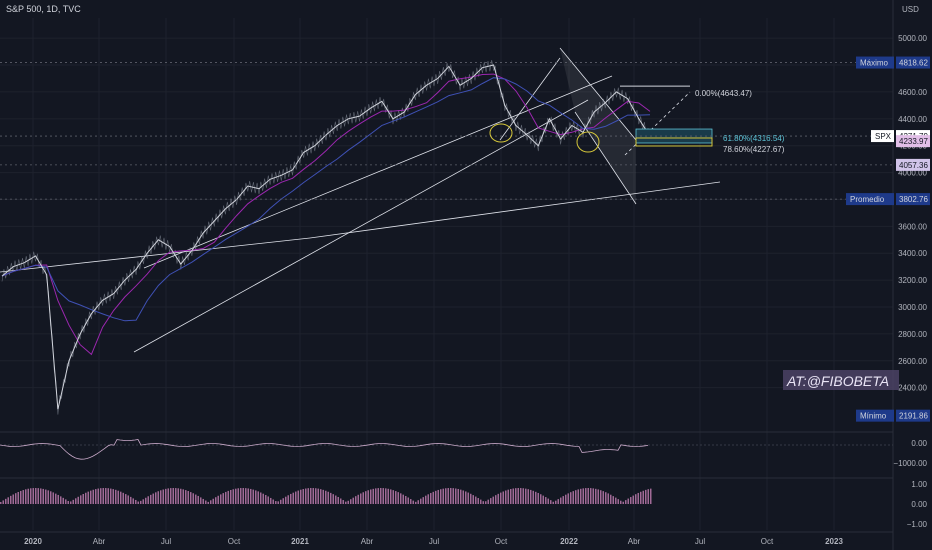 This screenshot has width=932, height=550. I want to click on watermark-text: AT:@FIBOBETA, so click(837, 381).